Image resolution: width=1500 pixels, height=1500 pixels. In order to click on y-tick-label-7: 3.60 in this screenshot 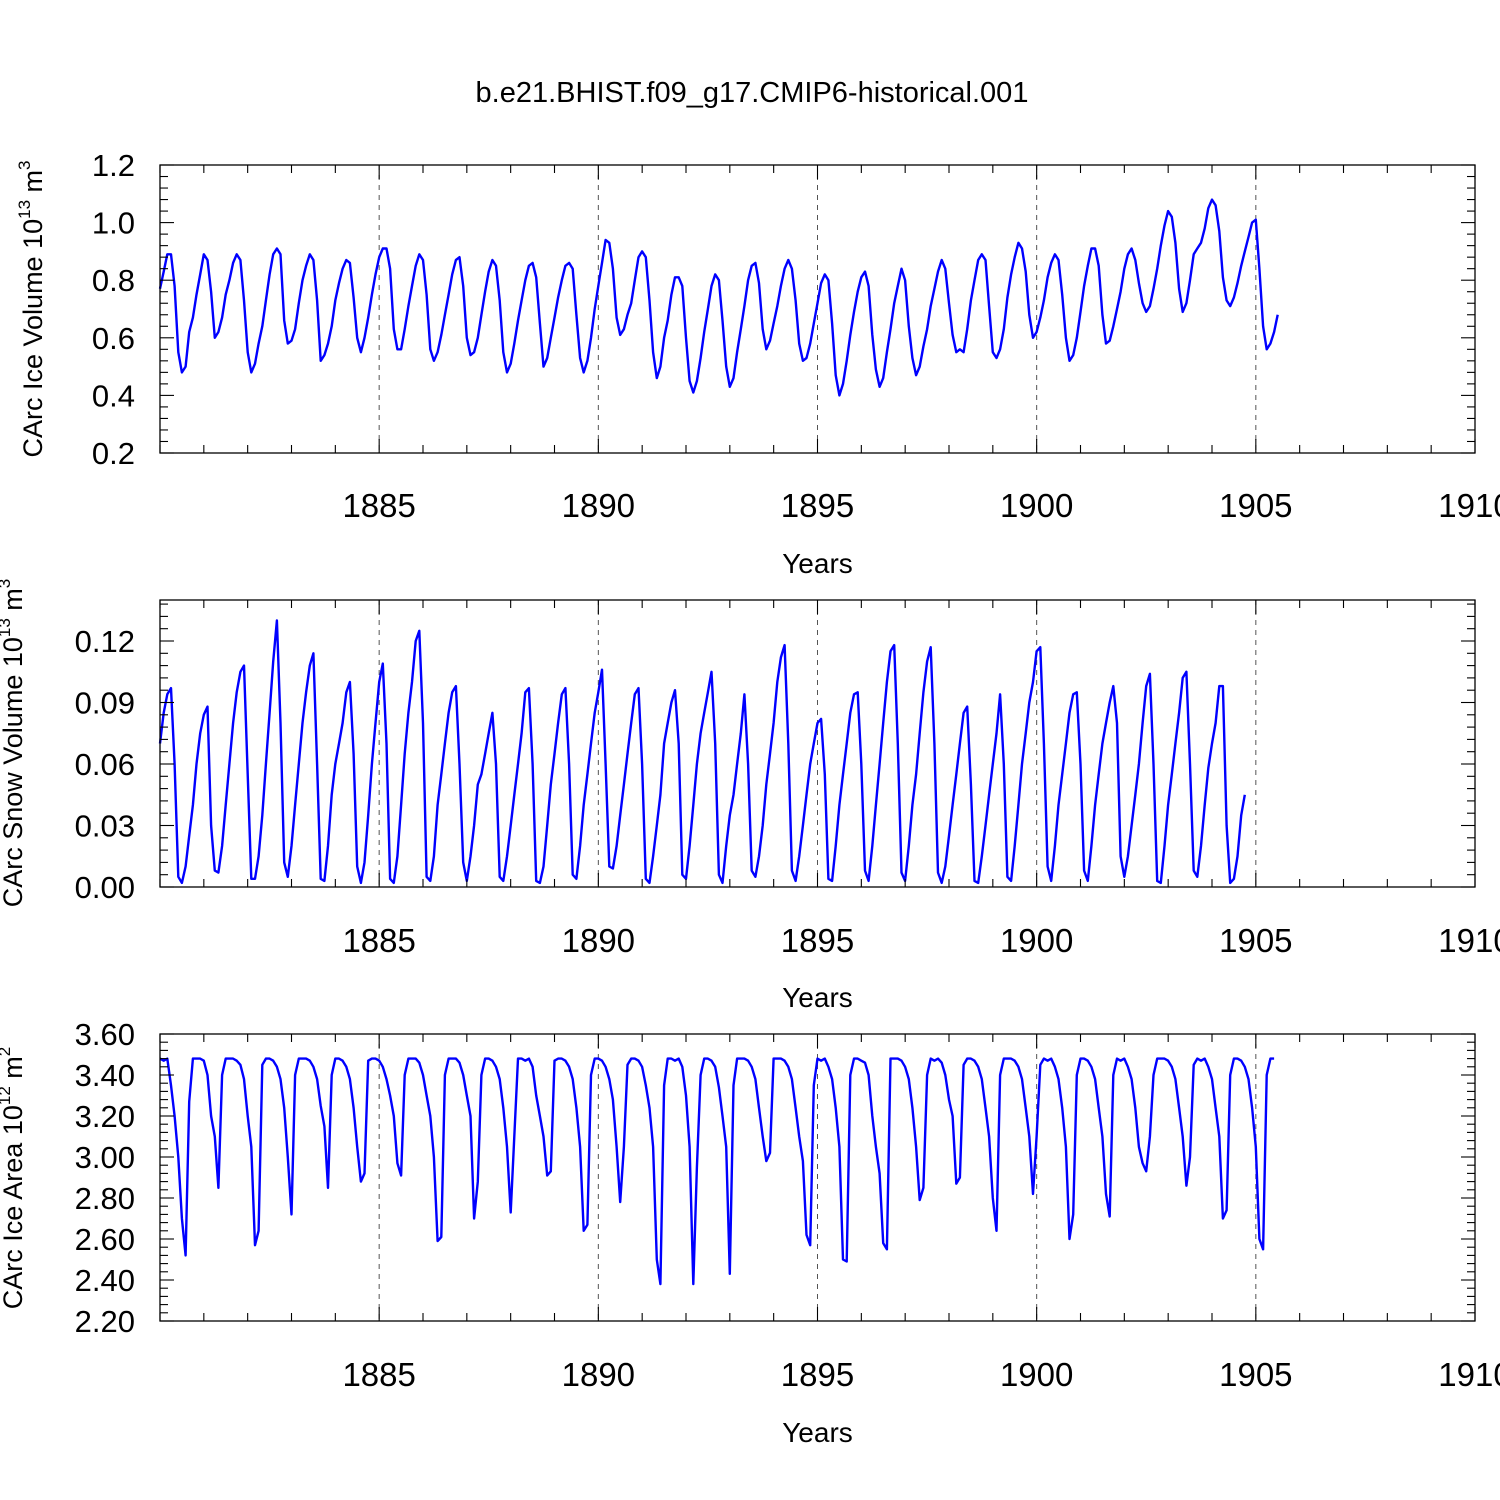, I will do `click(105, 1034)`.